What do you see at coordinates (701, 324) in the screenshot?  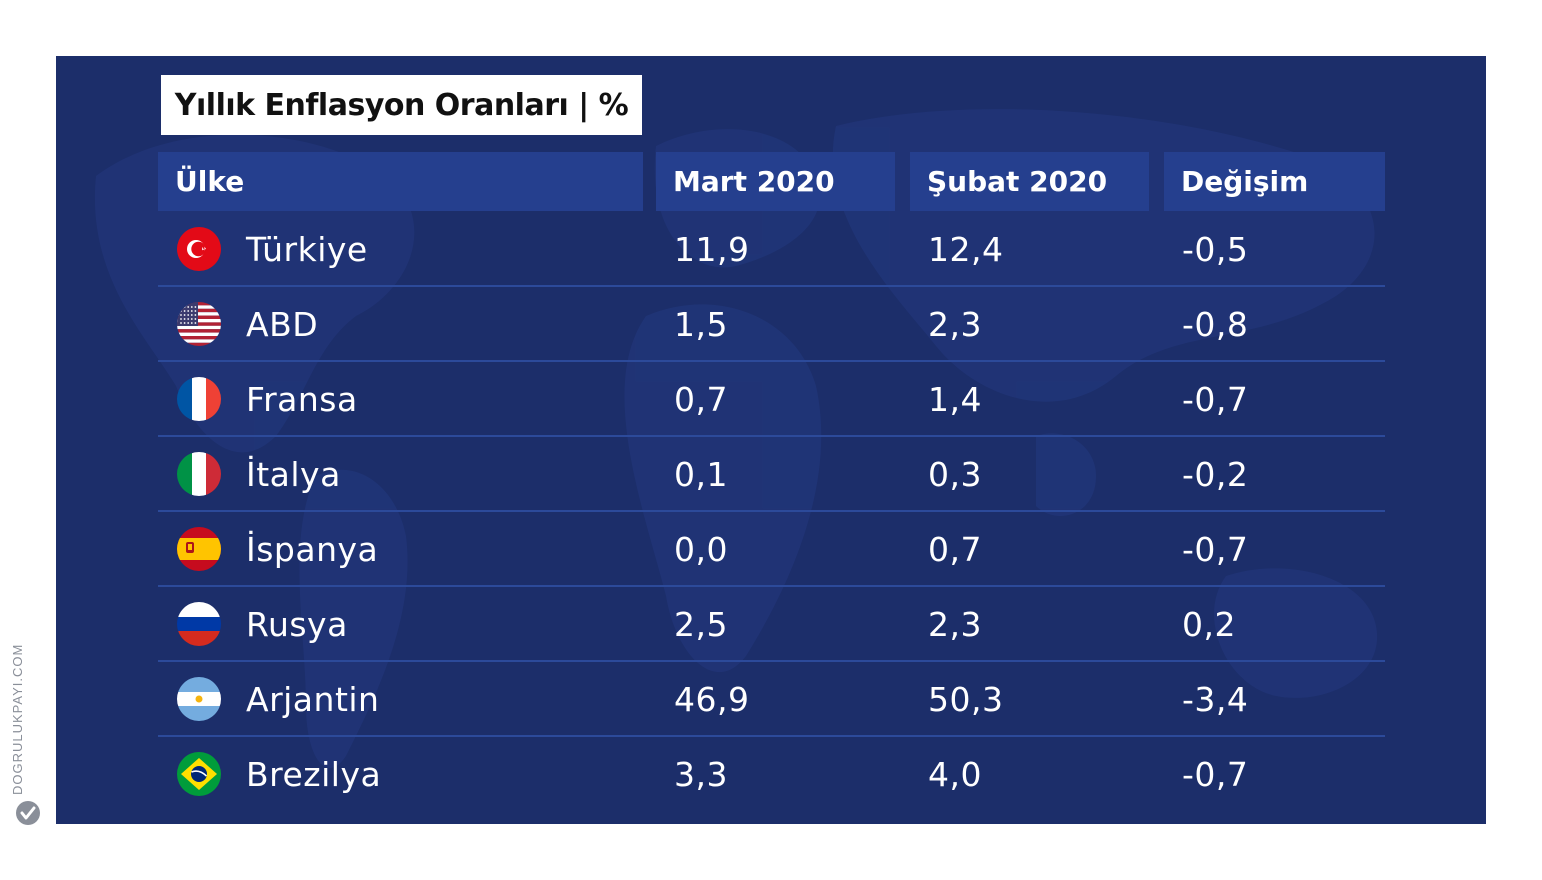 I see `mart-2020-cell: 1,5` at bounding box center [701, 324].